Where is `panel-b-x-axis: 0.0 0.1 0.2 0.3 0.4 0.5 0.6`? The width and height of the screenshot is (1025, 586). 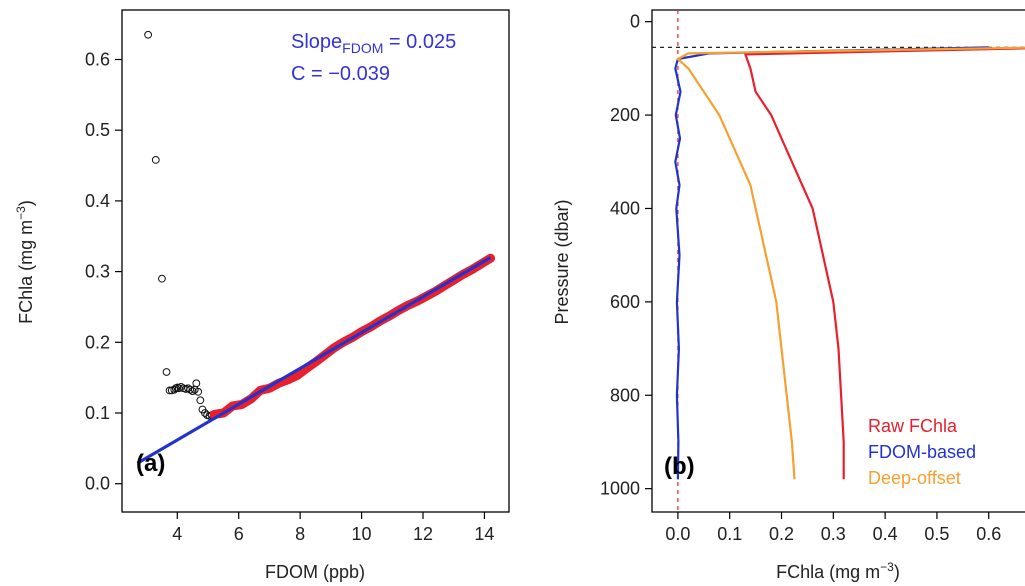 panel-b-x-axis: 0.0 0.1 0.2 0.3 0.4 0.5 0.6 is located at coordinates (833, 528).